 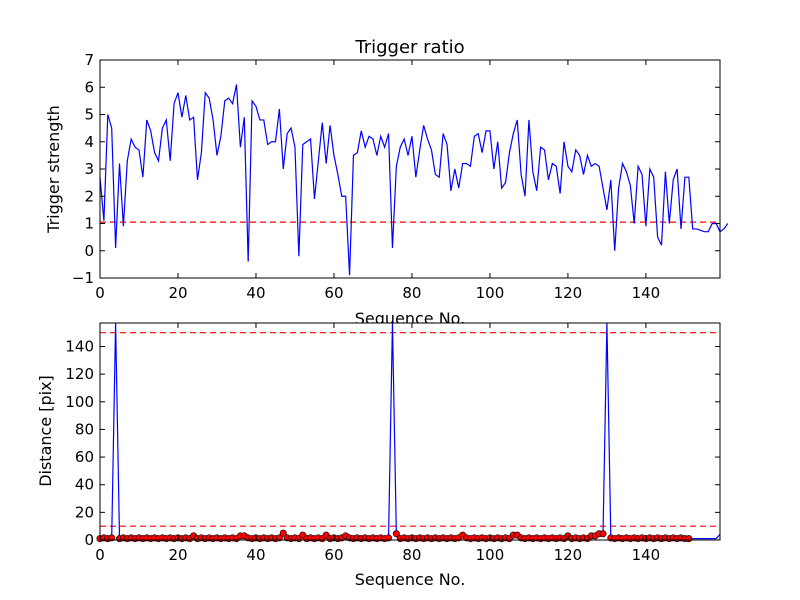 What do you see at coordinates (255, 555) in the screenshot?
I see `bottom-x-tick-label: 40` at bounding box center [255, 555].